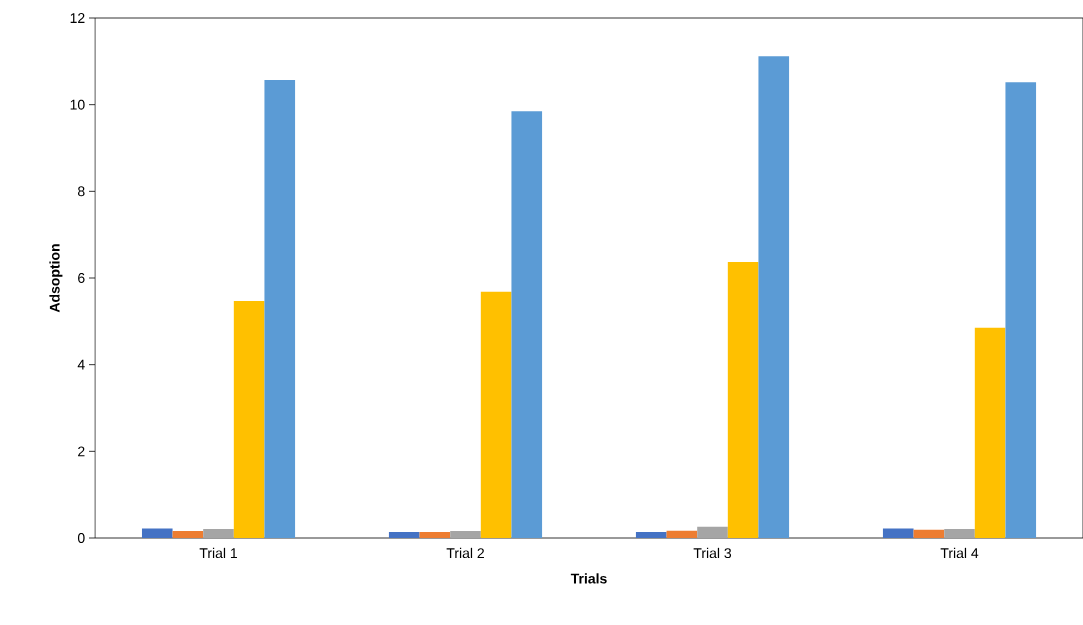  I want to click on x-tick-label: Trial 4, so click(959, 553).